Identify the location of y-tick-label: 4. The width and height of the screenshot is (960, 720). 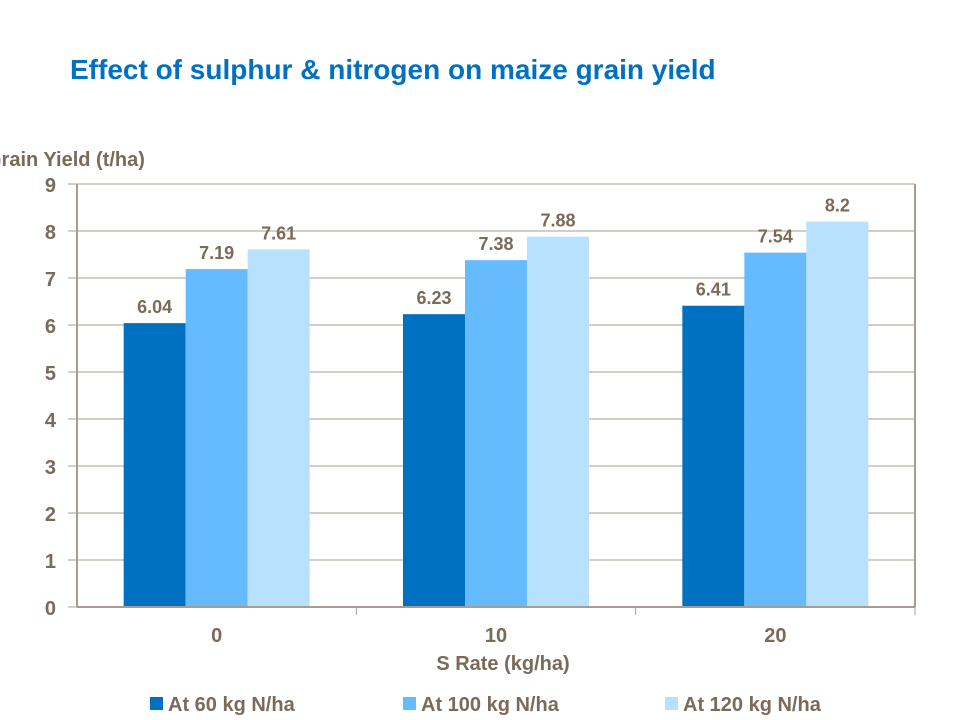
(51, 421).